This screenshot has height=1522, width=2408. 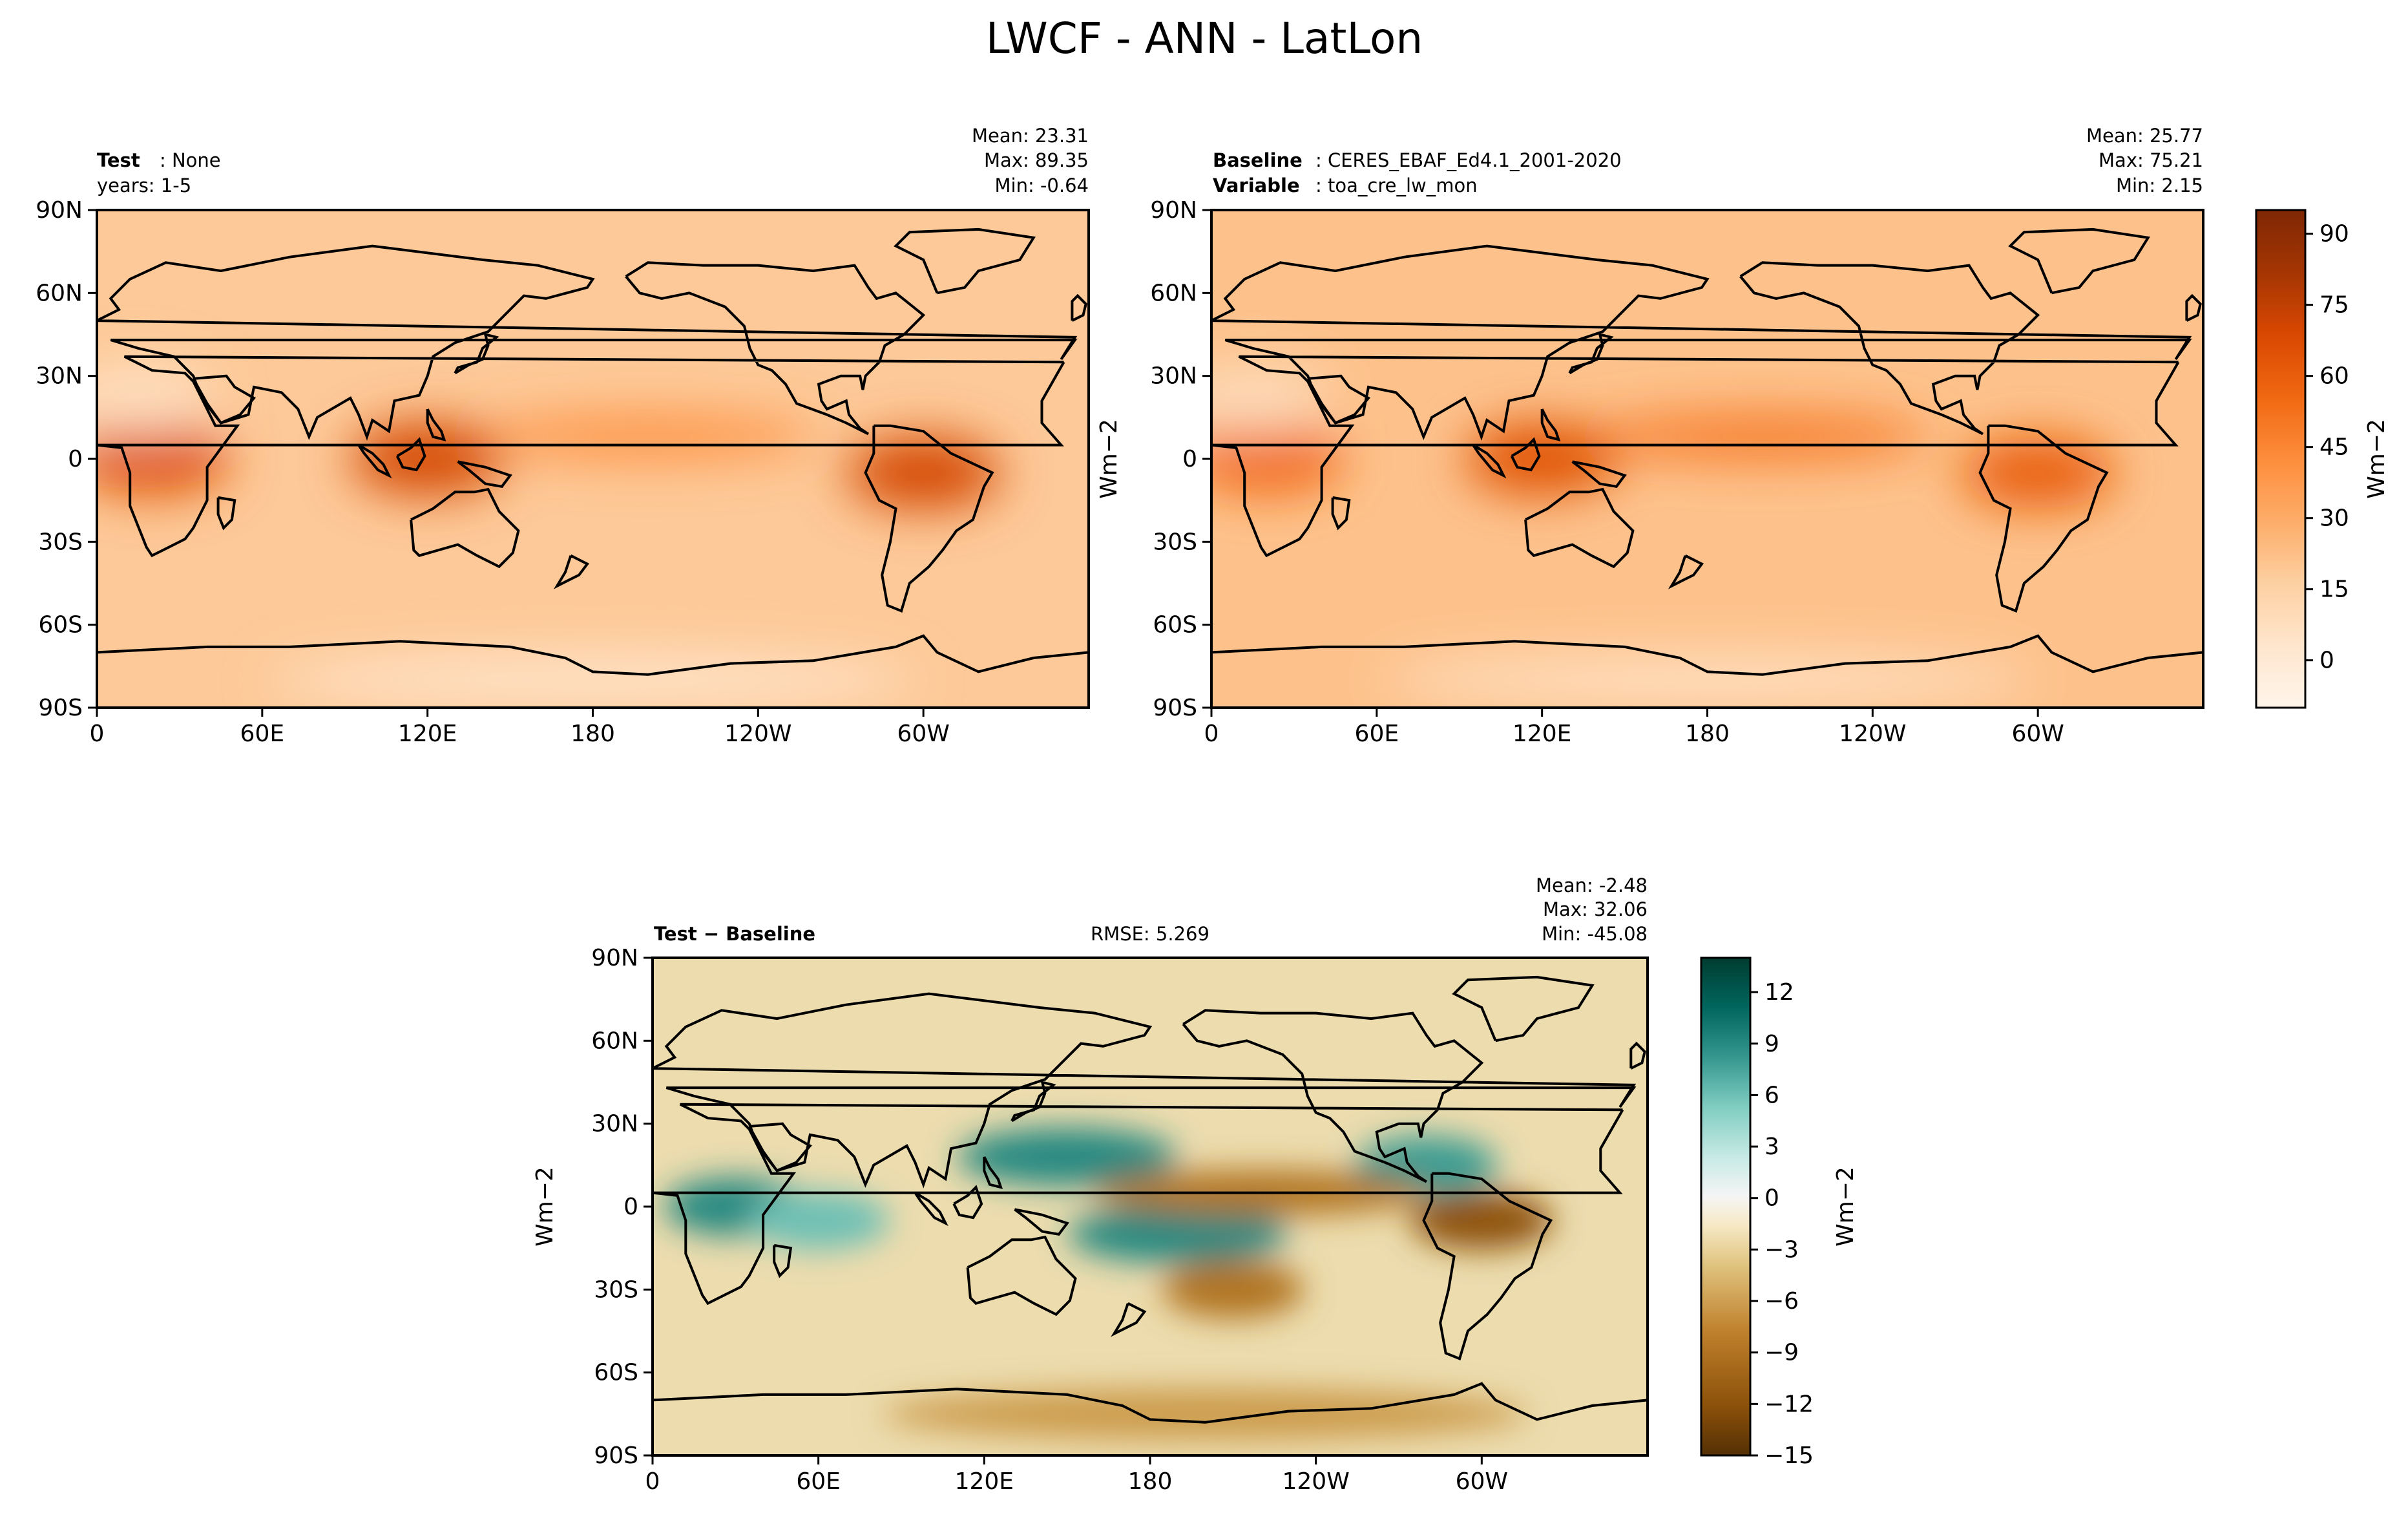 What do you see at coordinates (1204, 38) in the screenshot?
I see `figure-title: LWCF - ANN - LatLon` at bounding box center [1204, 38].